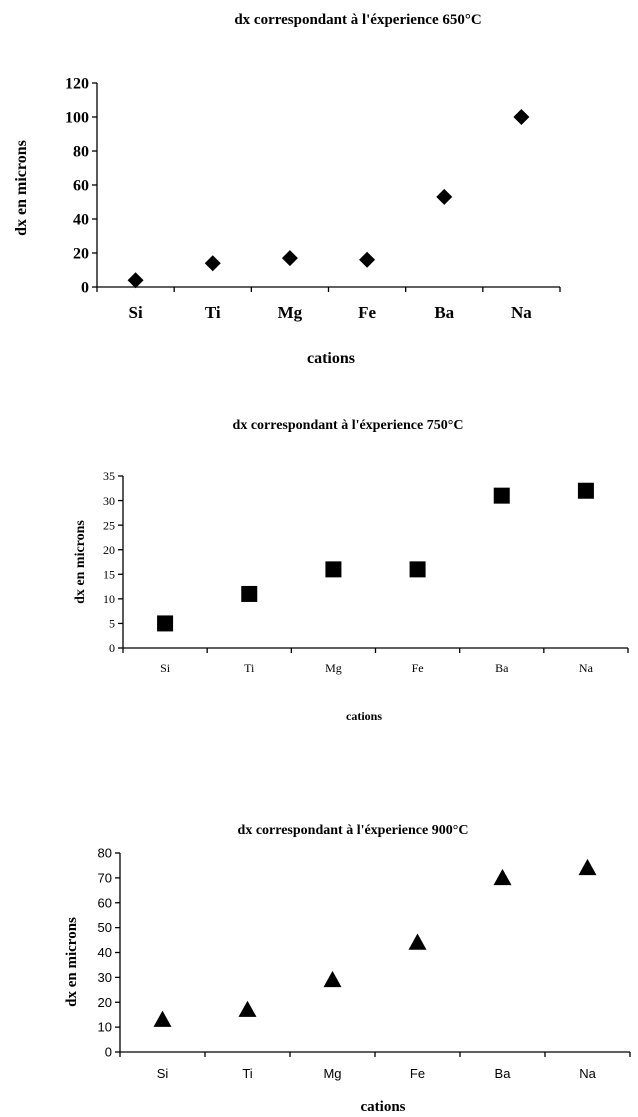 This screenshot has height=1117, width=638. I want to click on y-tick-label: 5, so click(112, 624).